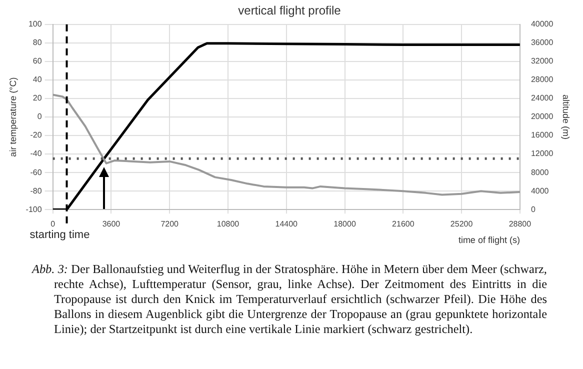  What do you see at coordinates (540, 172) in the screenshot?
I see `y2-tick-label: 8000` at bounding box center [540, 172].